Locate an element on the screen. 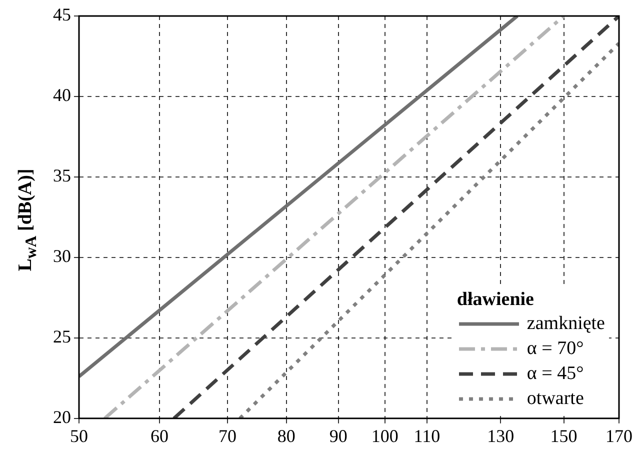 Image resolution: width=641 pixels, height=455 pixels. x-tick-label: 70 is located at coordinates (227, 436).